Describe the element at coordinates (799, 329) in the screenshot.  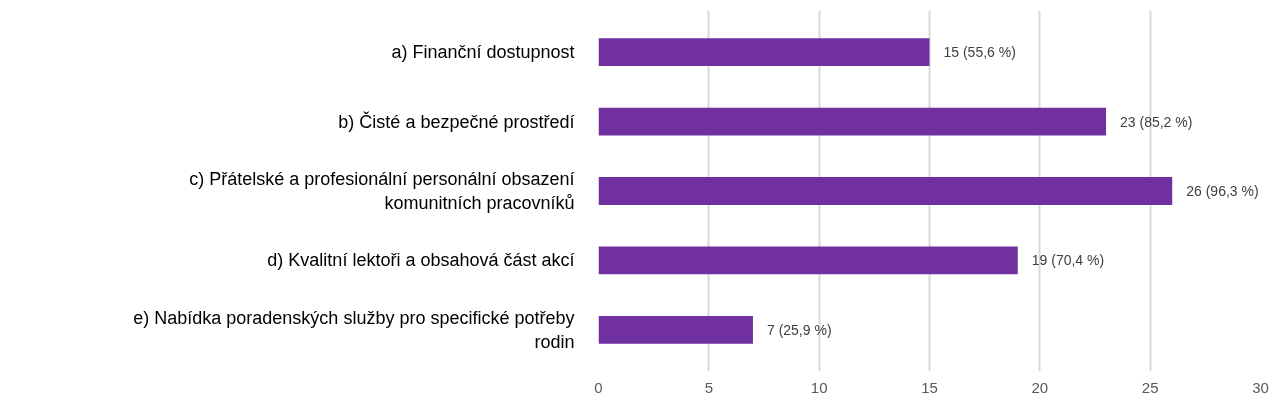
I see `data-label: 7 (25,9 %)` at that location.